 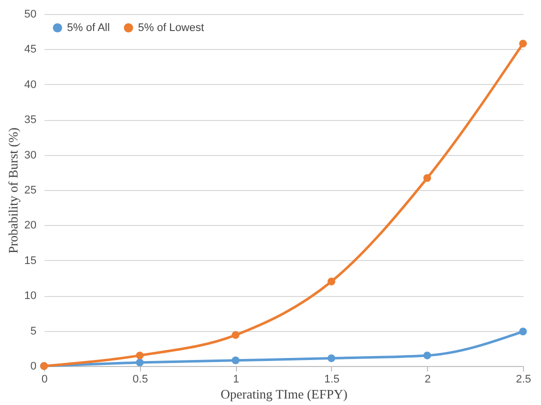 What do you see at coordinates (30, 14) in the screenshot?
I see `y-tick-label: 50` at bounding box center [30, 14].